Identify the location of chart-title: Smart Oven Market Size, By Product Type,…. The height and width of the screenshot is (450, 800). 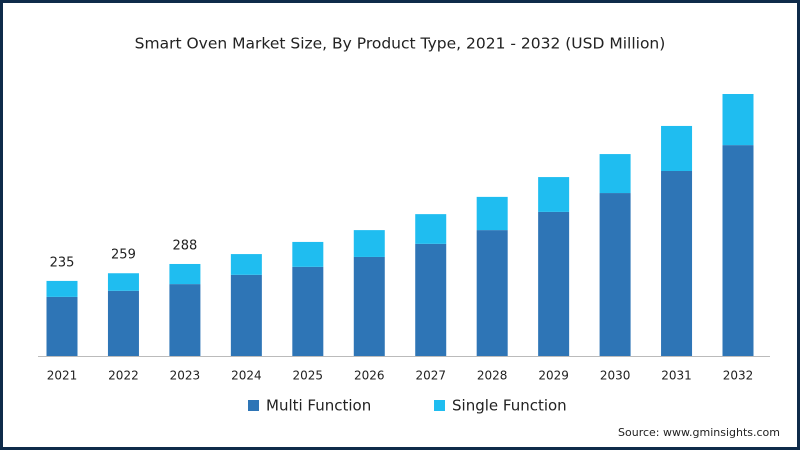
(400, 44).